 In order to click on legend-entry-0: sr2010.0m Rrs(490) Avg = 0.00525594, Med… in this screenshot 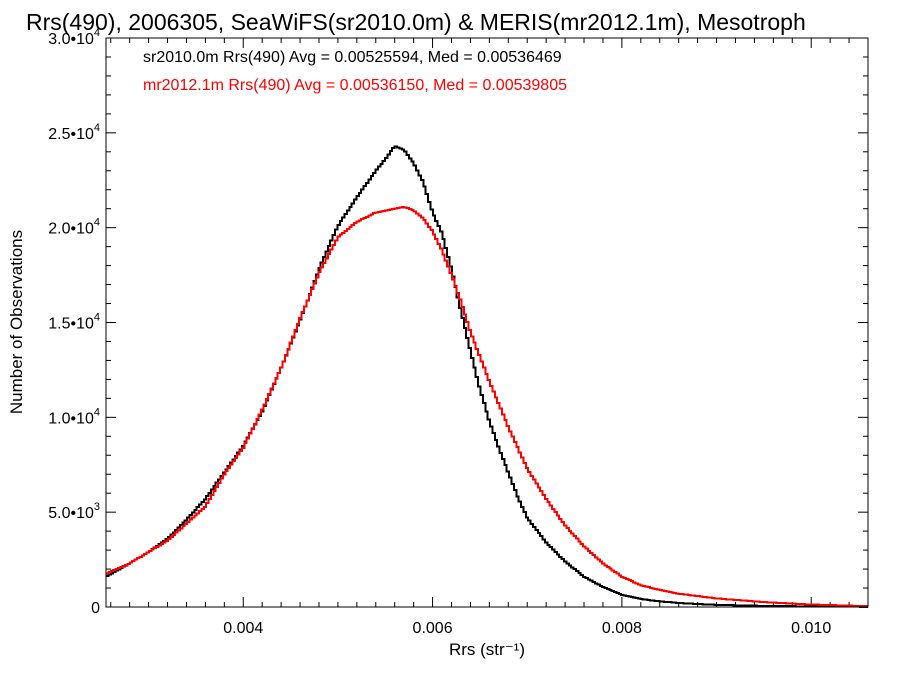, I will do `click(352, 57)`.